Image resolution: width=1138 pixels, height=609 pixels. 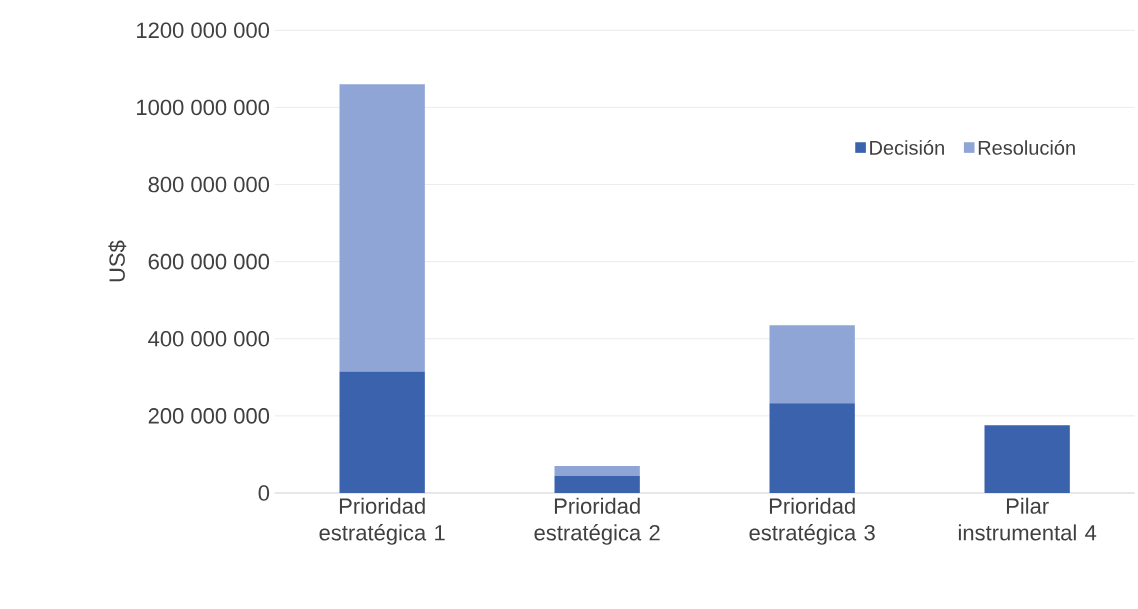 I want to click on y-axis-title: US$, so click(x=117, y=261).